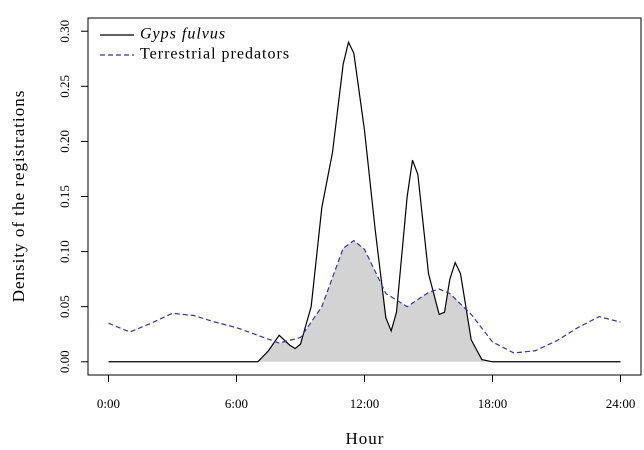 The width and height of the screenshot is (644, 450). What do you see at coordinates (365, 403) in the screenshot?
I see `x-tick-label: 12:00` at bounding box center [365, 403].